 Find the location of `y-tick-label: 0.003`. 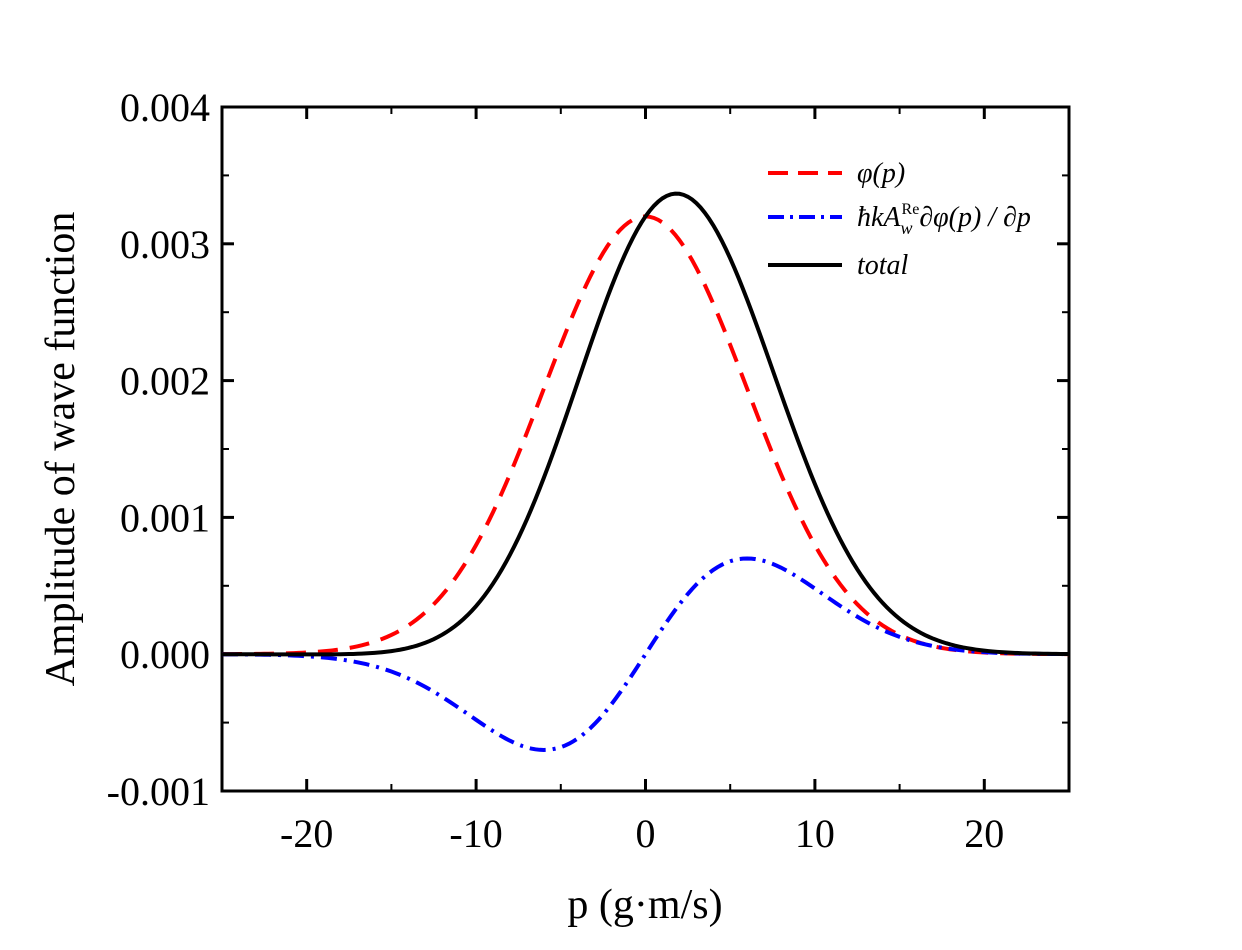

y-tick-label: 0.003 is located at coordinates (165, 244).